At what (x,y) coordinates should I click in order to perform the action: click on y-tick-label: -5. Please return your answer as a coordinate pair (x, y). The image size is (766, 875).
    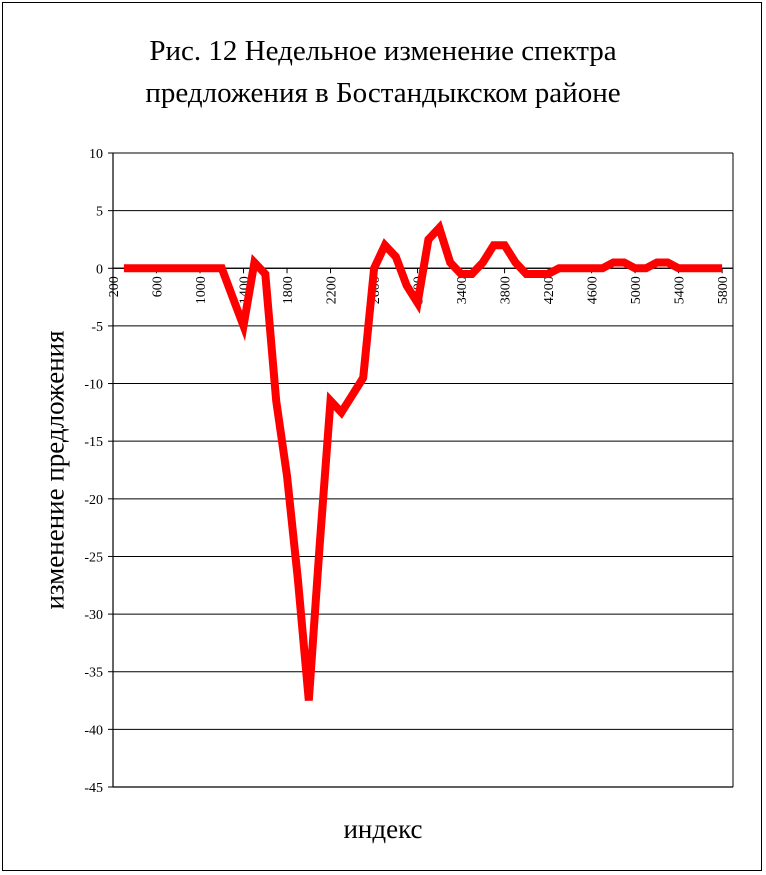
    Looking at the image, I should click on (97, 327).